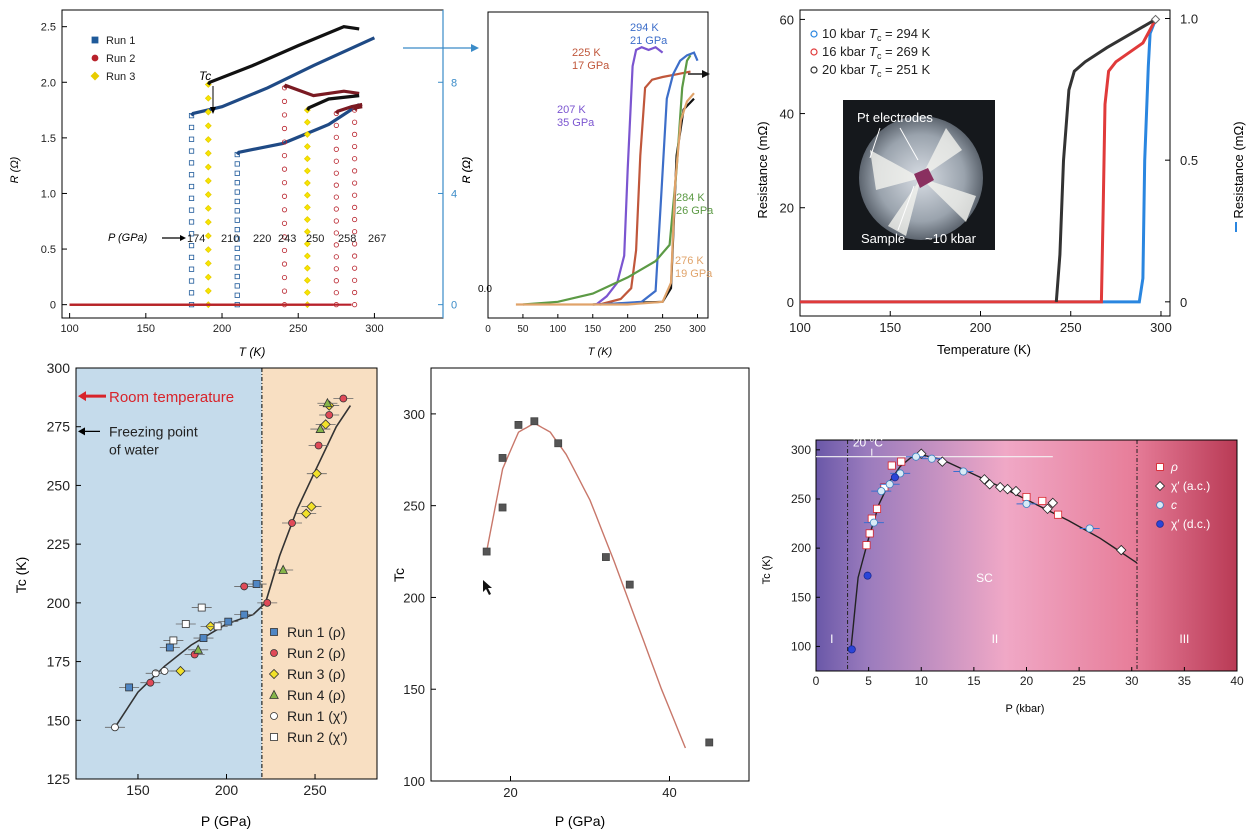  I want to click on panel-a-legend-marker, so click(95, 40).